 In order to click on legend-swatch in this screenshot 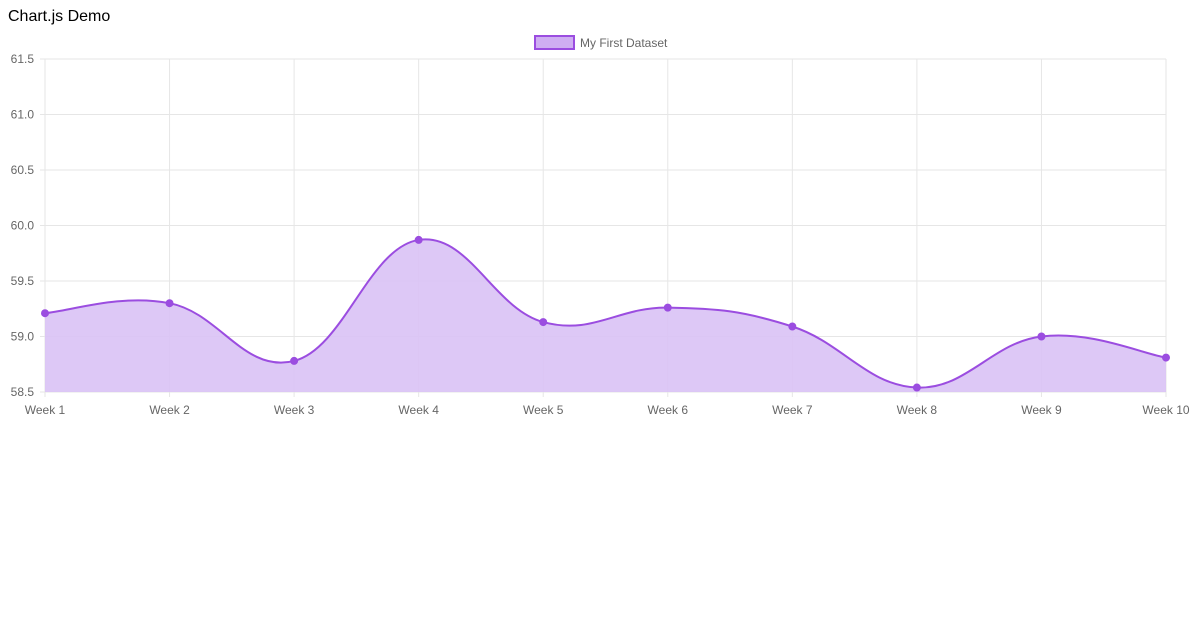, I will do `click(554, 42)`.